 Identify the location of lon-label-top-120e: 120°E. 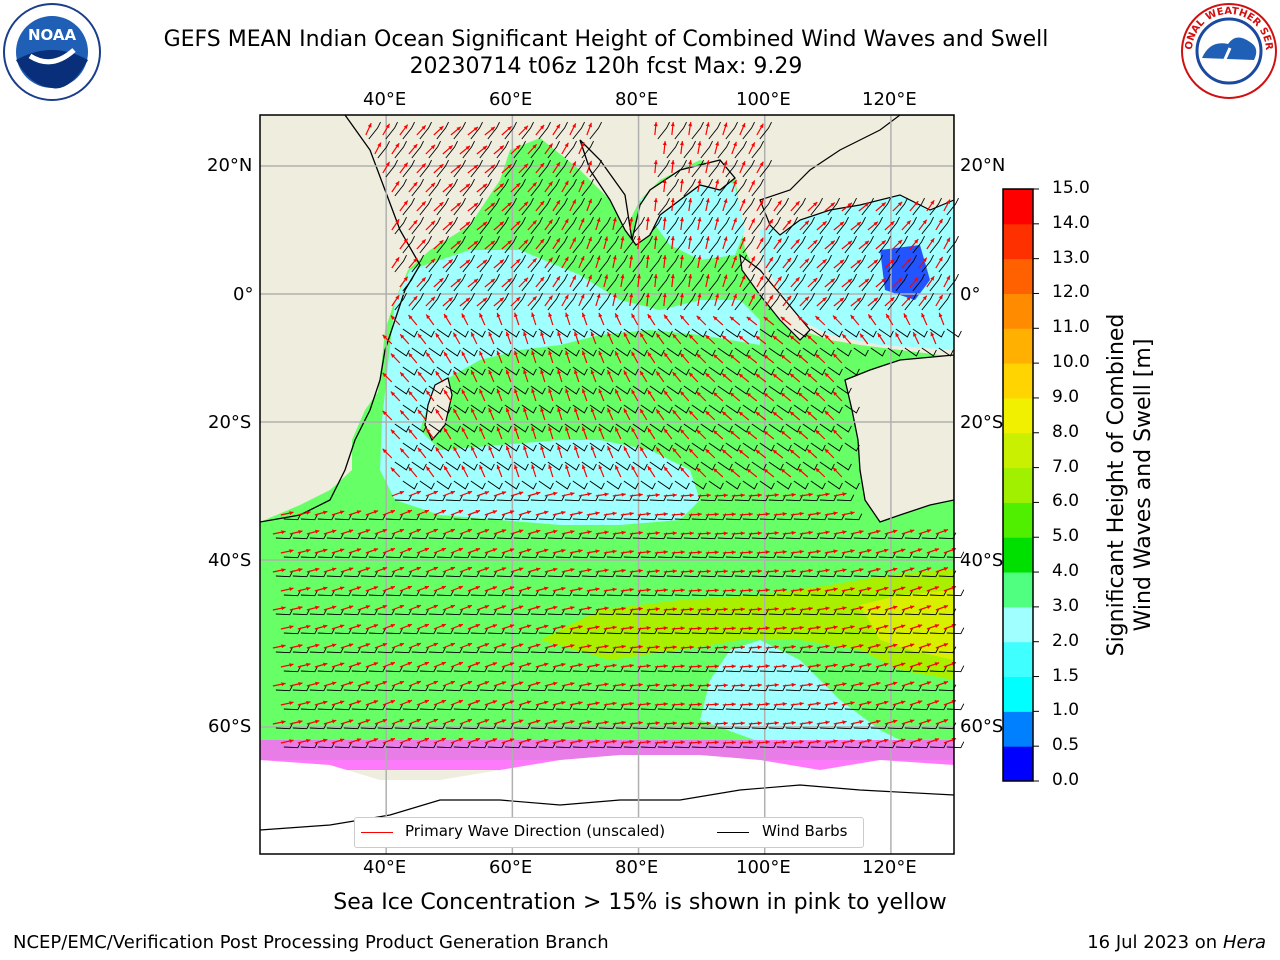
(889, 99).